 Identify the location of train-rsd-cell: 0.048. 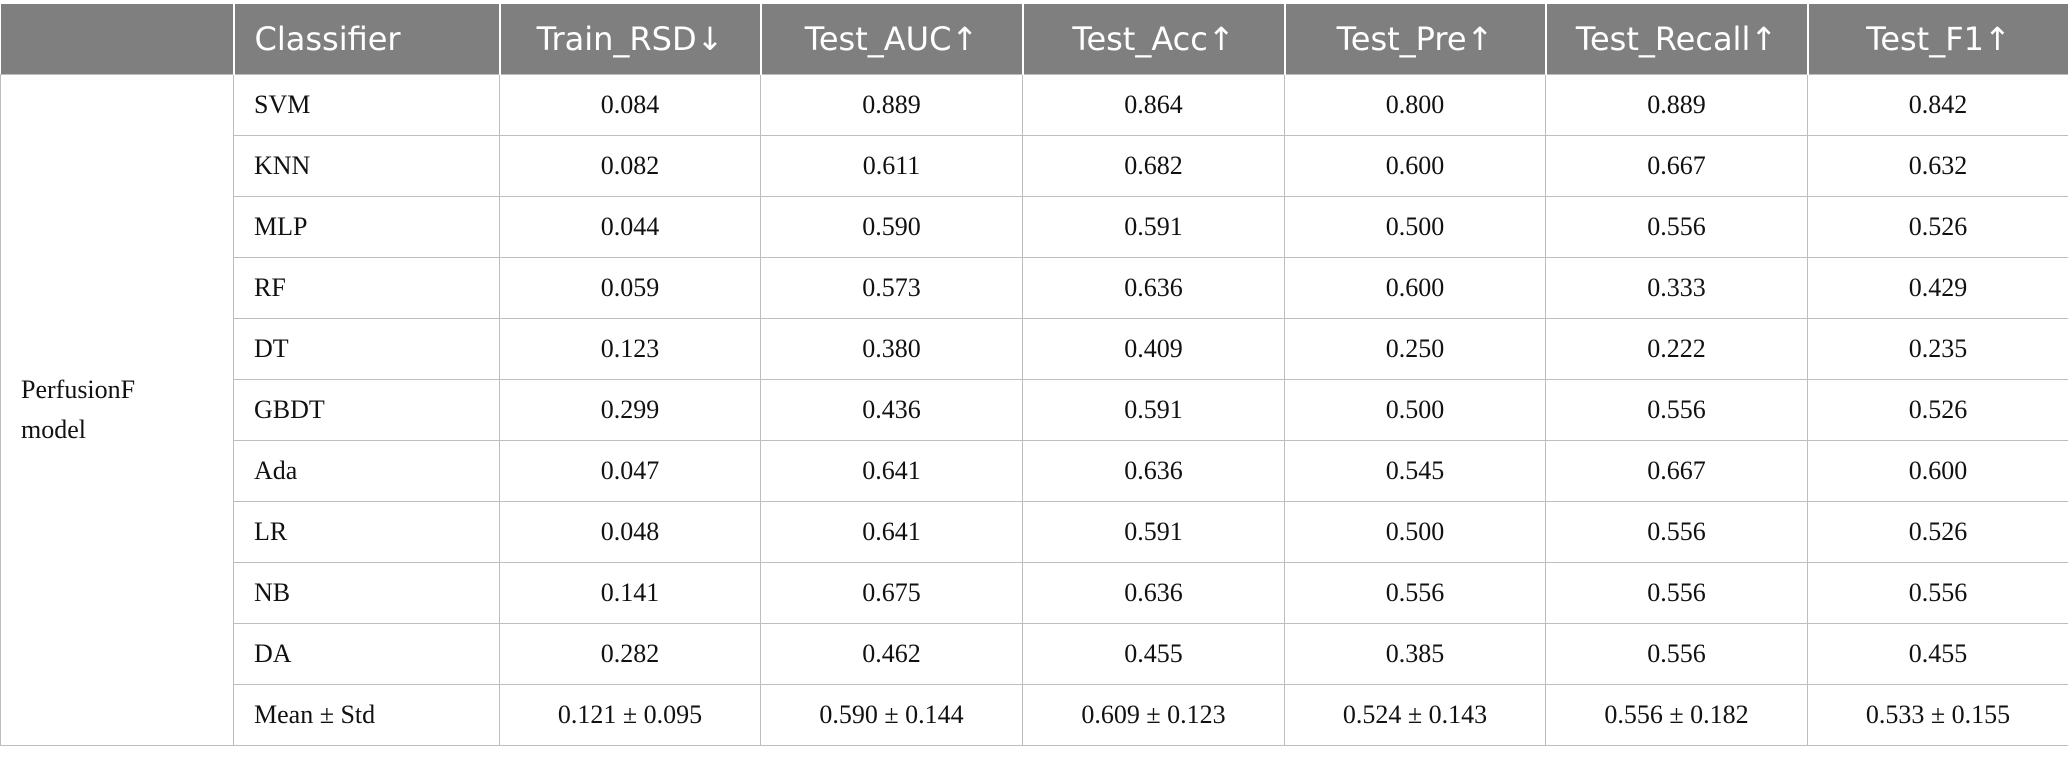
(630, 532).